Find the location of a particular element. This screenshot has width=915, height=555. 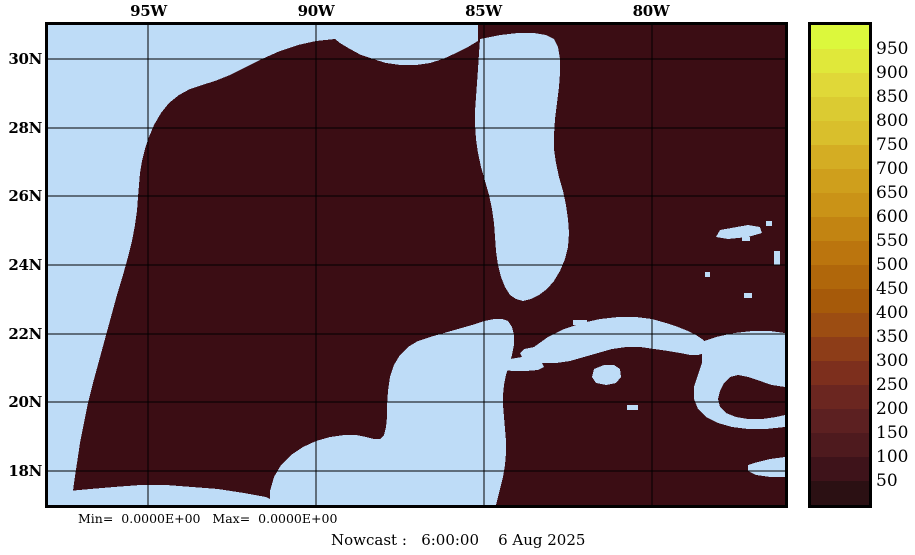

lat-tick-label-1: 28N is located at coordinates (25, 127).